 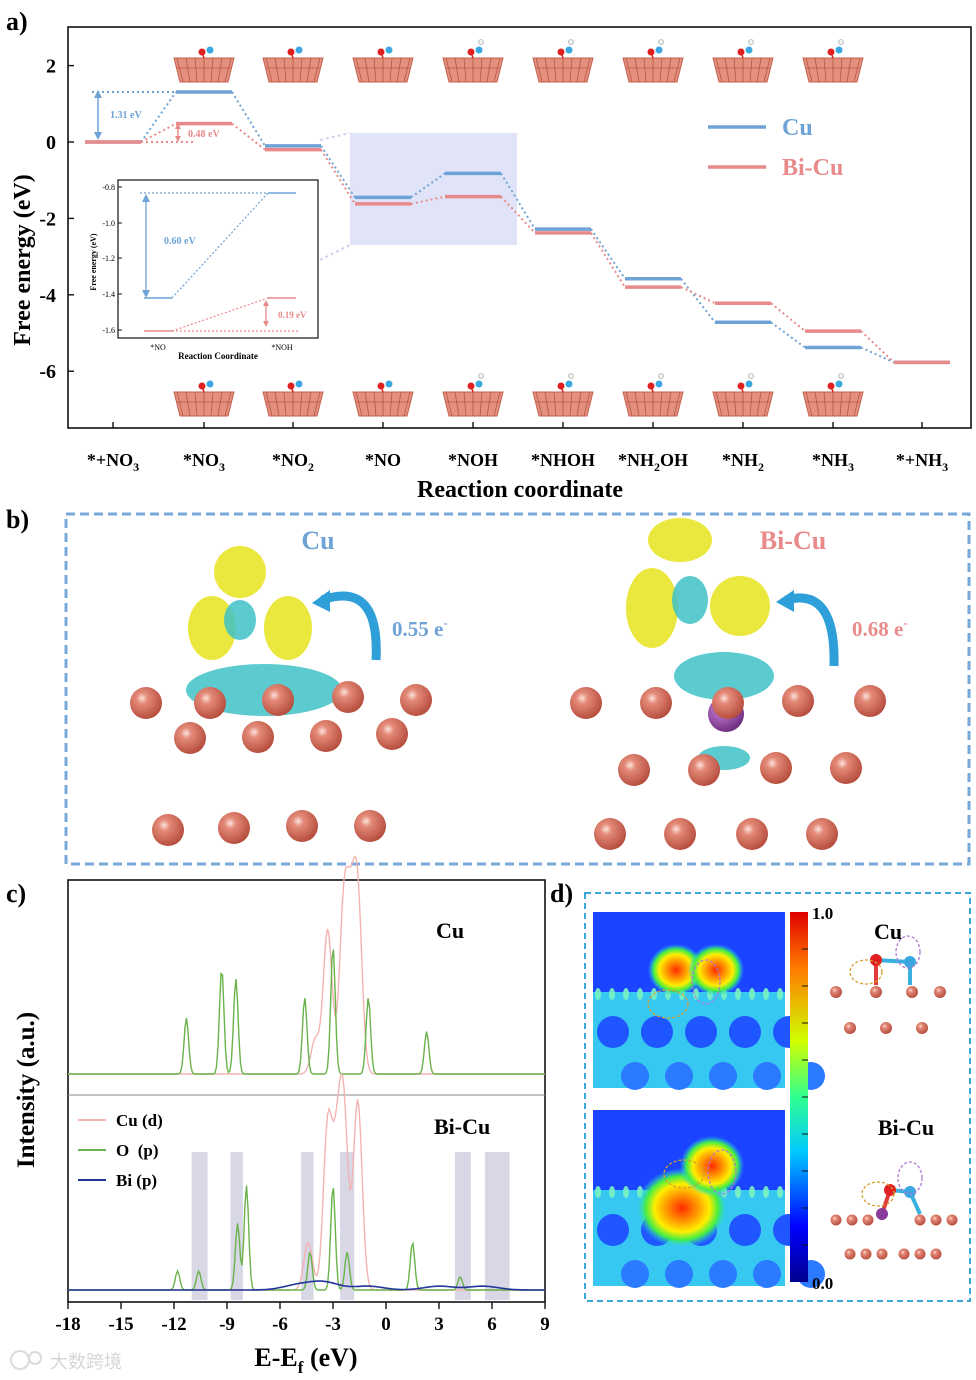 I want to click on barrier-label-cu: 1.31 eV, so click(x=126, y=115).